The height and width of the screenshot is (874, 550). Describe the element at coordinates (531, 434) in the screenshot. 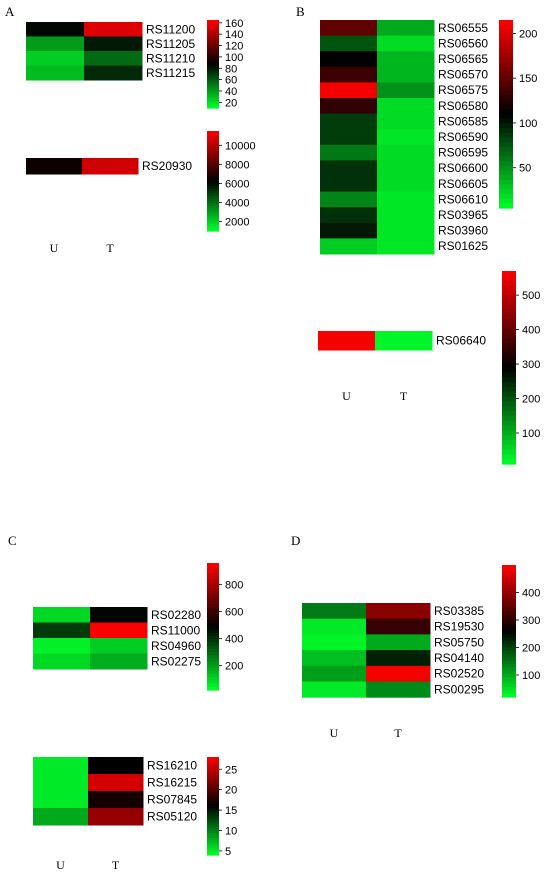

I see `colorbar-tick-label: 100` at that location.